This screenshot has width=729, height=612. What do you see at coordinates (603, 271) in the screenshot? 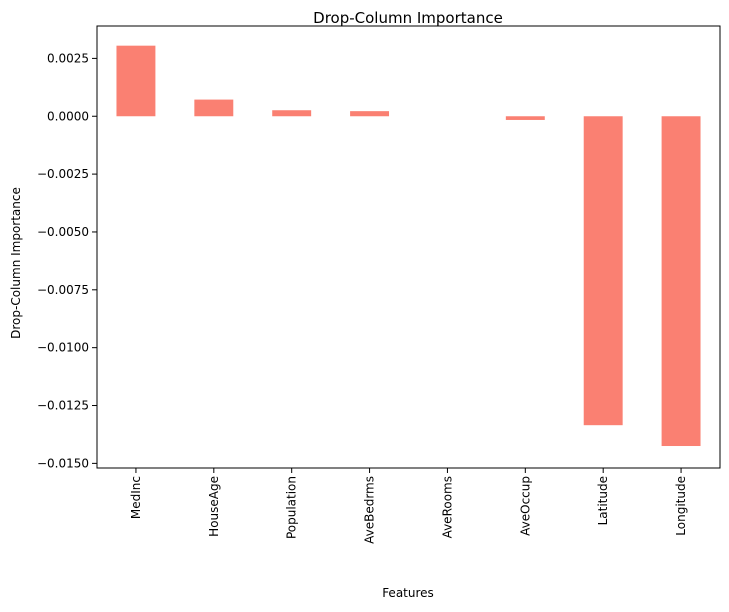
I see `bar-latitude` at bounding box center [603, 271].